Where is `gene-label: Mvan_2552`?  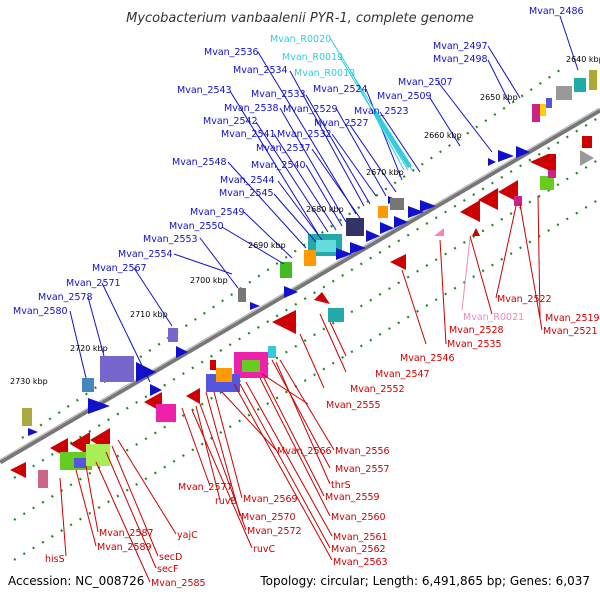 gene-label: Mvan_2552 is located at coordinates (377, 389).